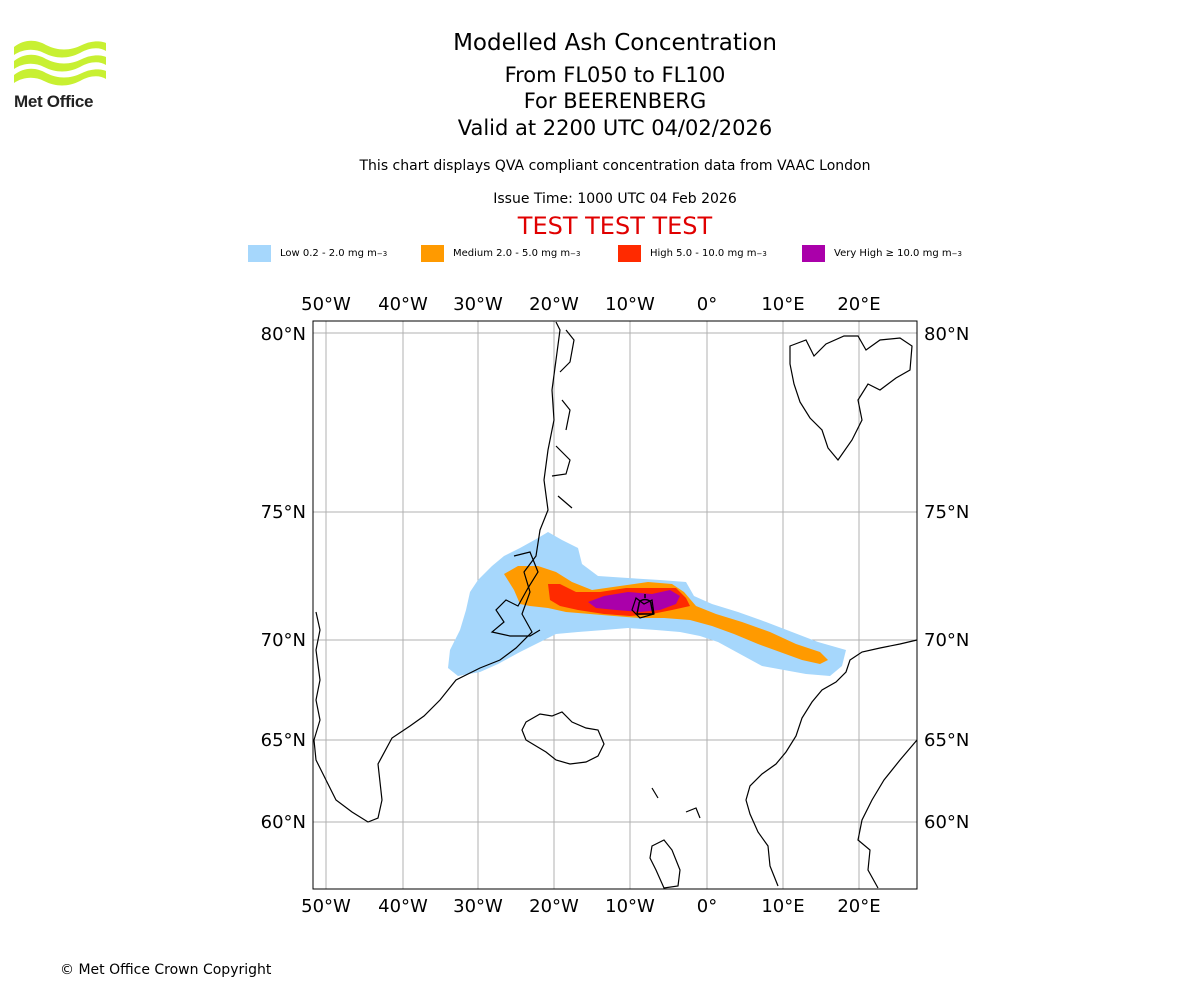  Describe the element at coordinates (858, 906) in the screenshot. I see `lon-tick-bottom: 20°E` at that location.